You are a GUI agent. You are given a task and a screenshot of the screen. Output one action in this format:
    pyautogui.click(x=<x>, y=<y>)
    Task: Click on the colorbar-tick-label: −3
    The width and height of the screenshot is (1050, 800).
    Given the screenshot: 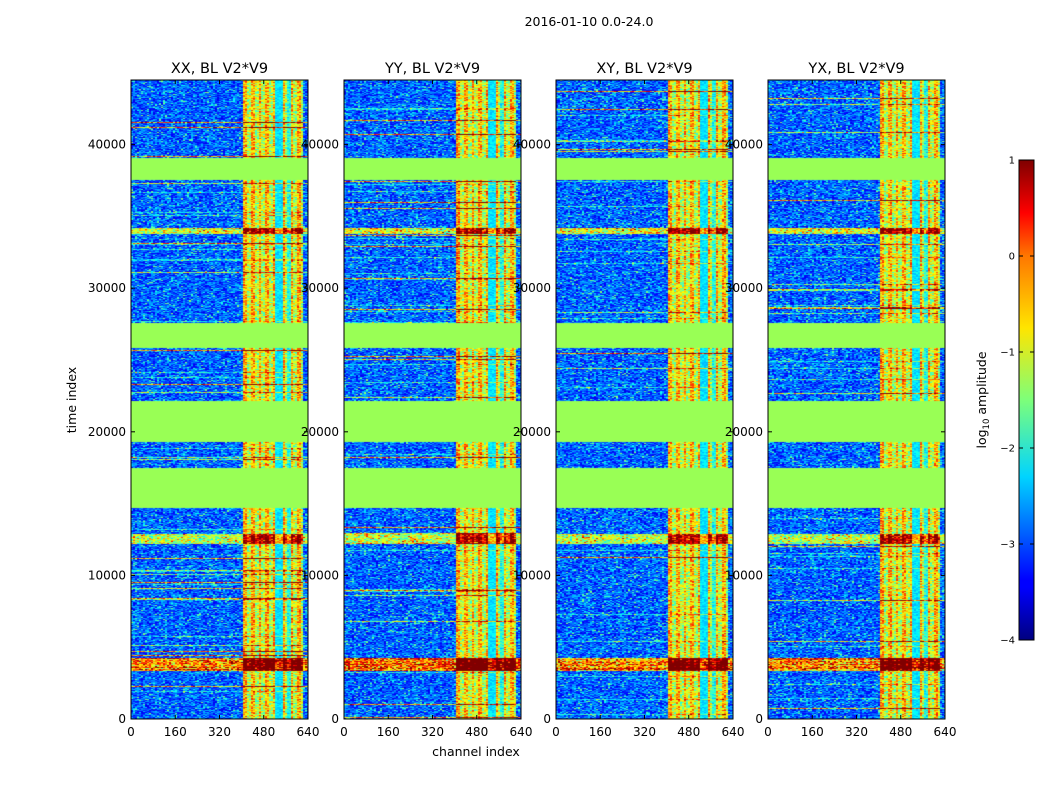 What is the action you would take?
    pyautogui.click(x=1007, y=545)
    